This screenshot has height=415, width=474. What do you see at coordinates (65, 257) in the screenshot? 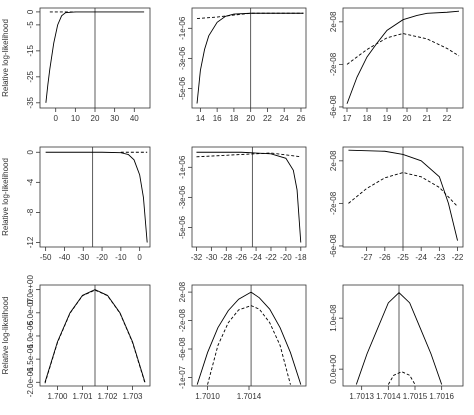
I see `x-tick-label: -40` at bounding box center [65, 257].